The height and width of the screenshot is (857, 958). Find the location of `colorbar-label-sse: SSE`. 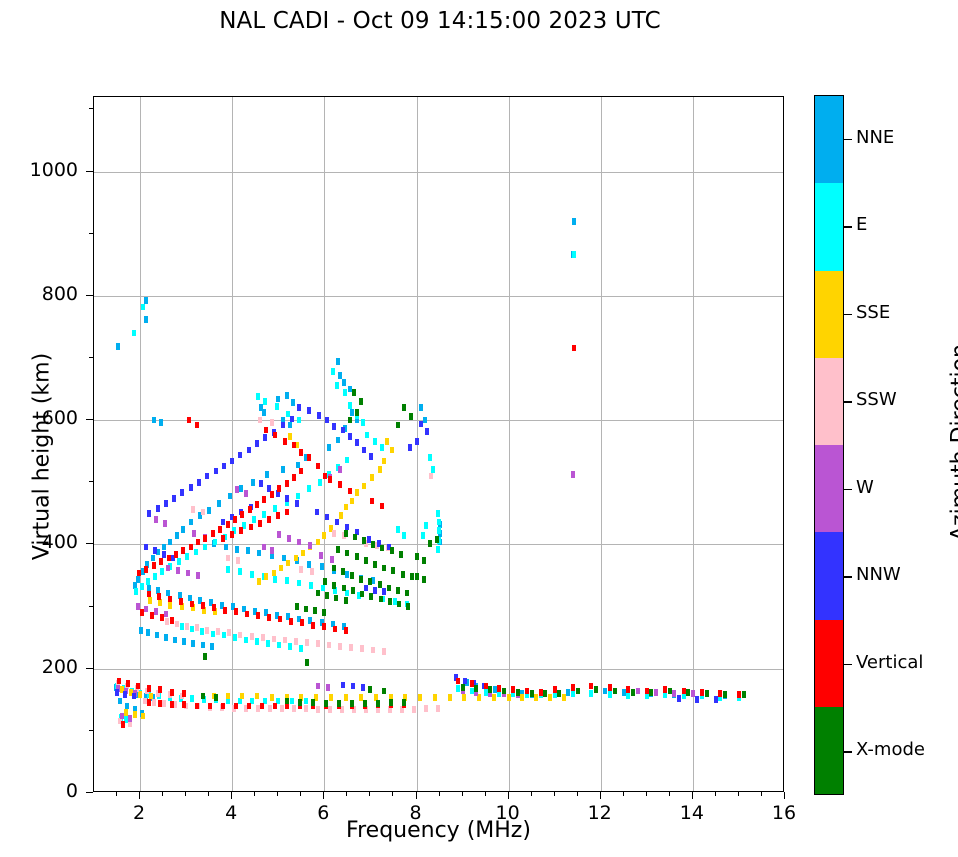

colorbar-label-sse: SSE is located at coordinates (873, 312).